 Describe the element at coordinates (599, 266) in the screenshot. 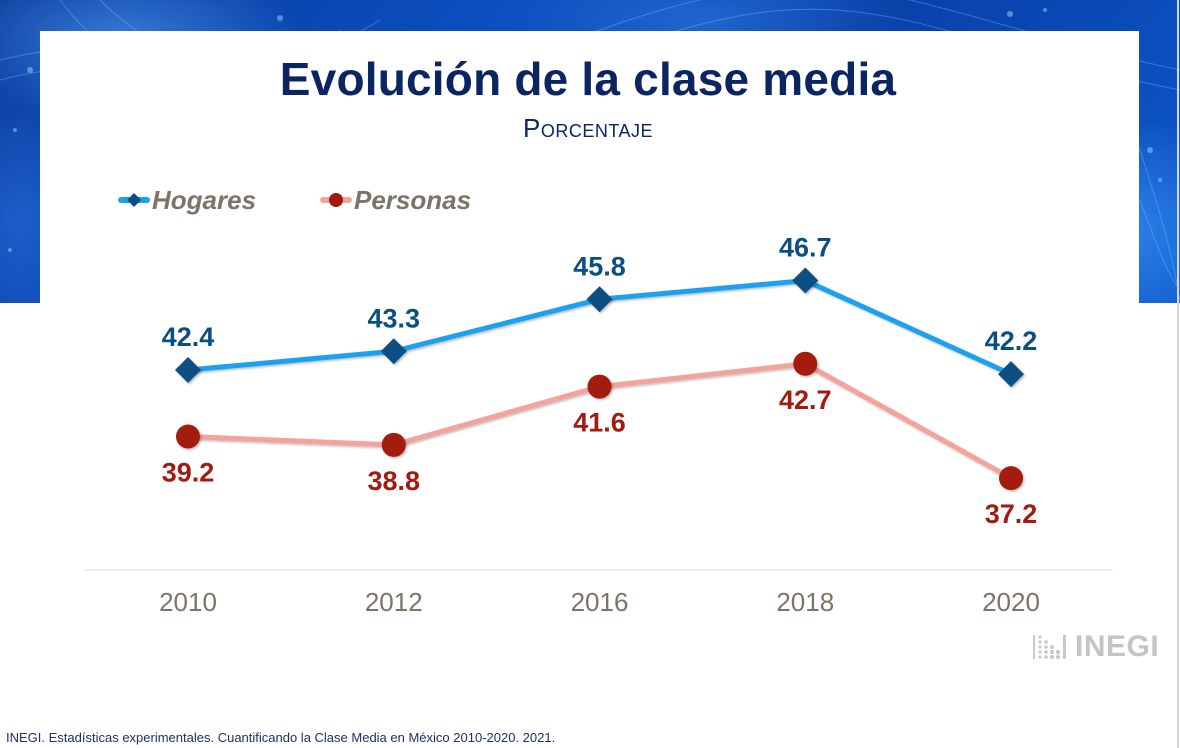

I see `data-label-hogares-2016: 45.8` at that location.